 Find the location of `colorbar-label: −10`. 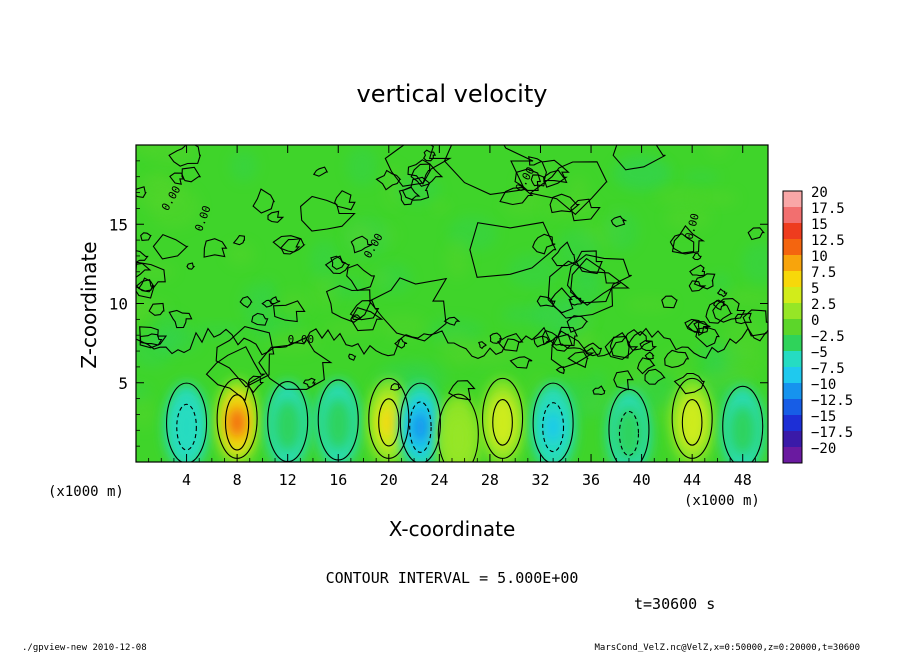

colorbar-label: −10 is located at coordinates (823, 385).